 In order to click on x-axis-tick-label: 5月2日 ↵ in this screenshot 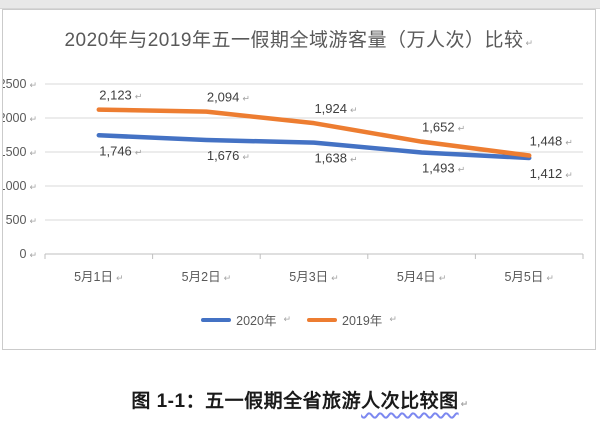, I will do `click(206, 277)`.